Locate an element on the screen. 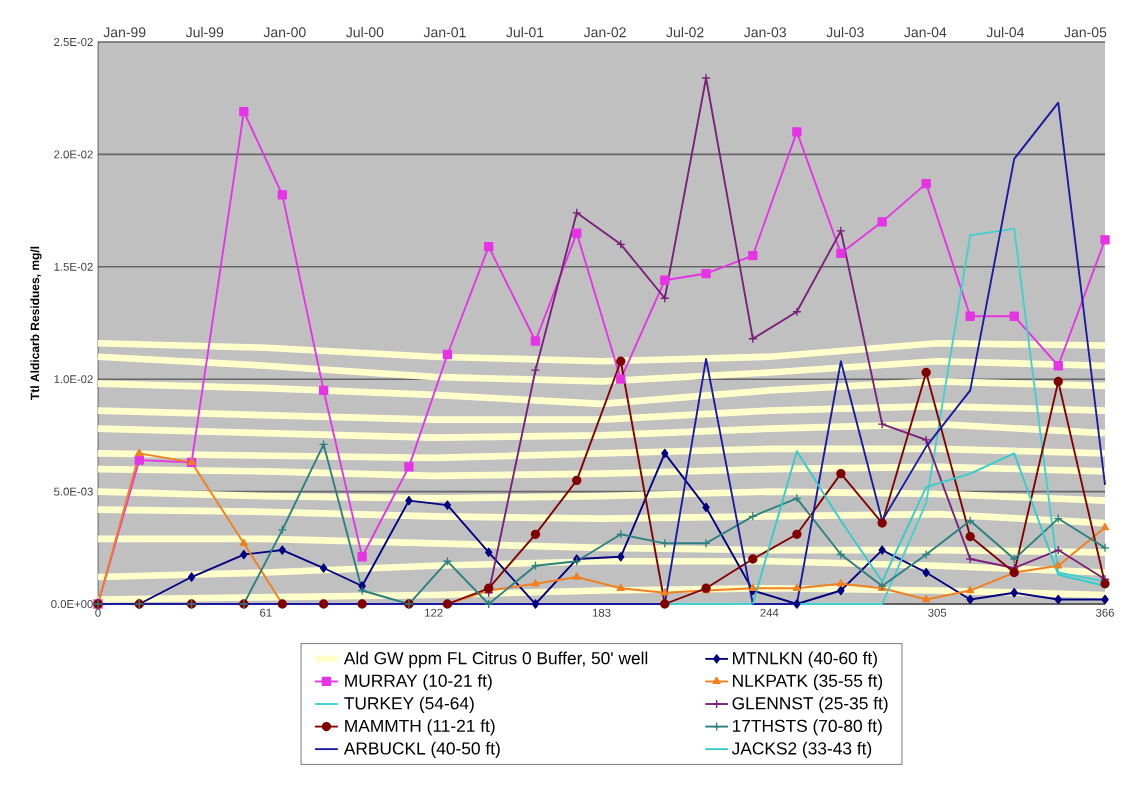 The image size is (1123, 803). x-tick-label: 0 is located at coordinates (98, 612).